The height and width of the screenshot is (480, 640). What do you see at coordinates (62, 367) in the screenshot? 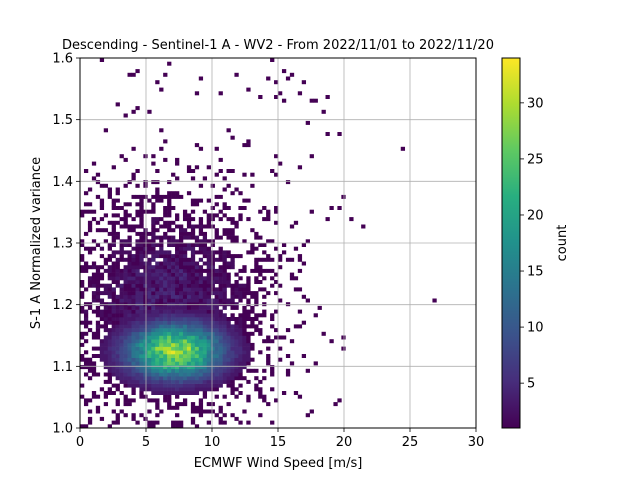
I see `y-tick-label: 1.1` at bounding box center [62, 367].